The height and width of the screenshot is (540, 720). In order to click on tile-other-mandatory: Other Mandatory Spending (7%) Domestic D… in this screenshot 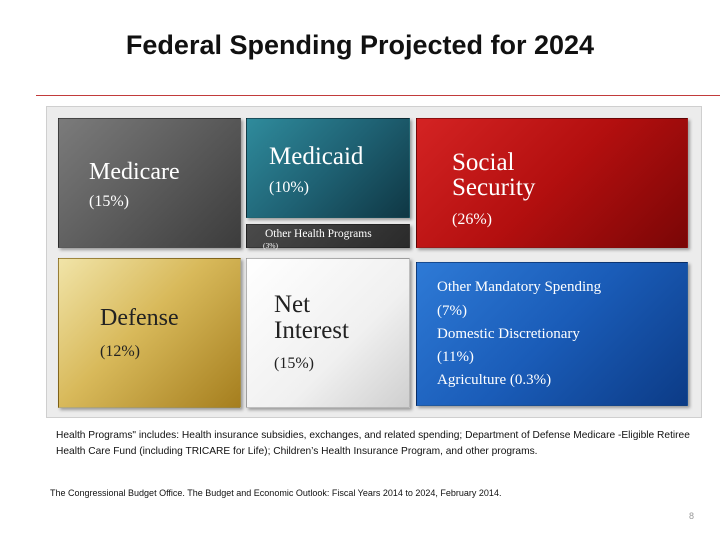, I will do `click(552, 334)`.